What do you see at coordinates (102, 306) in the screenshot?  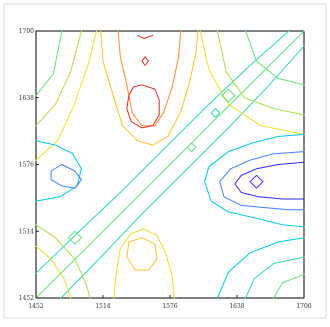 I see `x-tick-label: 1514` at bounding box center [102, 306].